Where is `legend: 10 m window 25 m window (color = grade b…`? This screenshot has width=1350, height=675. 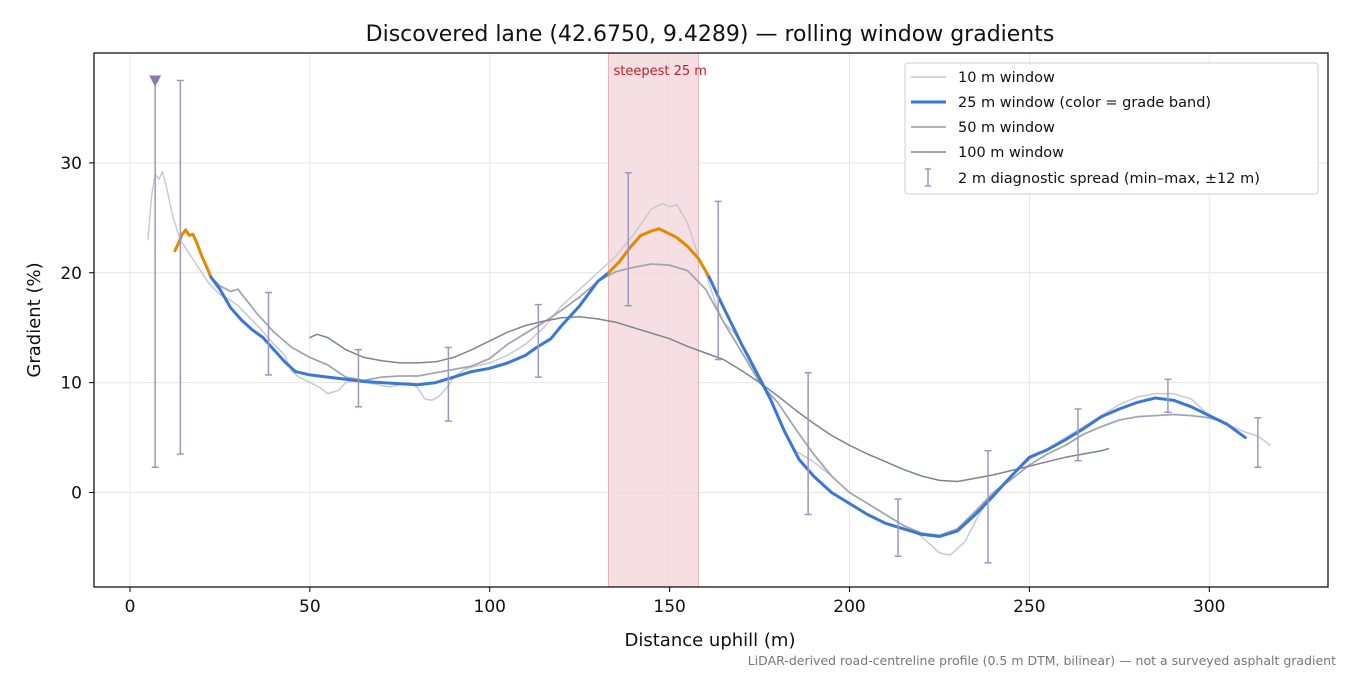 legend: 10 m window 25 m window (color = grade b… is located at coordinates (1111, 128).